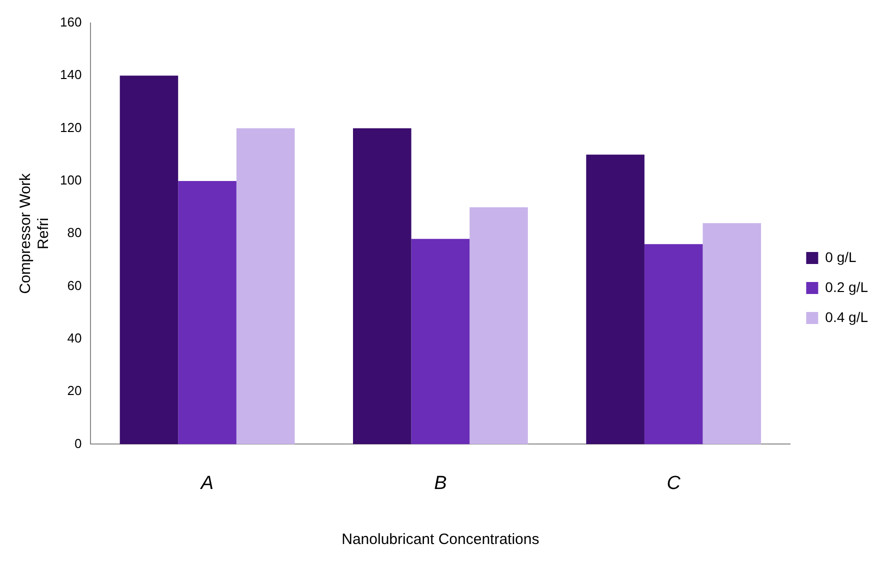  Describe the element at coordinates (74, 390) in the screenshot. I see `y-tick-label: 20` at that location.